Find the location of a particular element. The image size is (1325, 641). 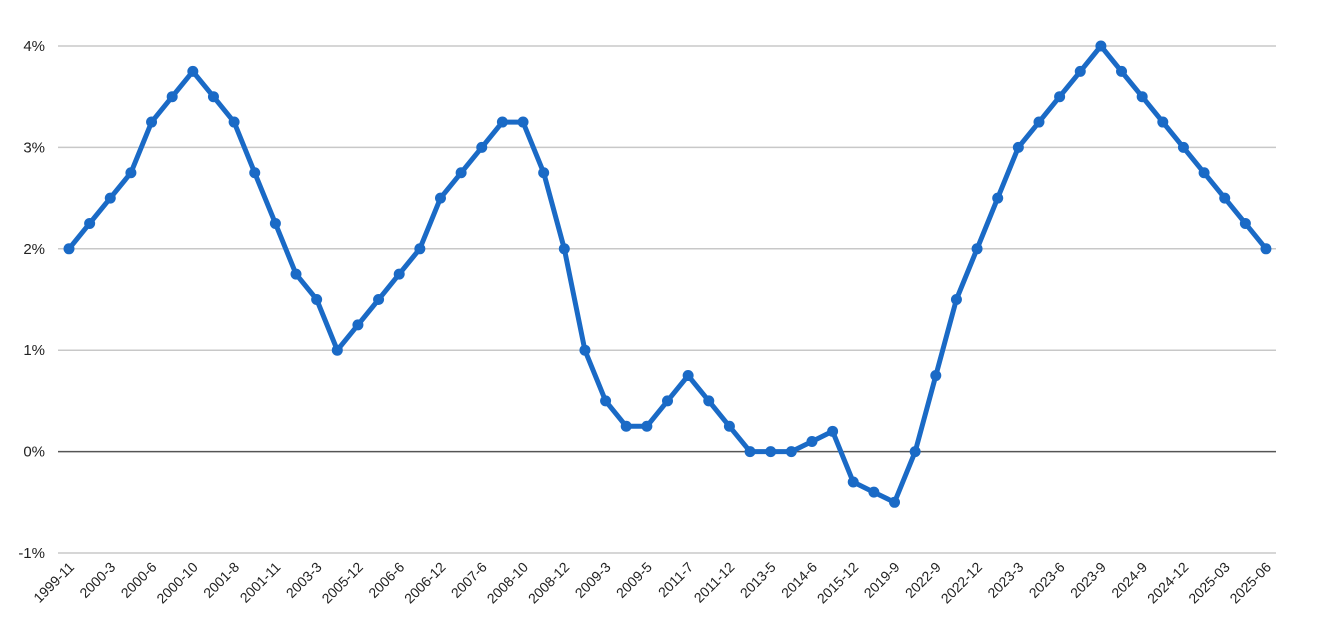

x-tick-label: 2025-06 is located at coordinates (1250, 583).